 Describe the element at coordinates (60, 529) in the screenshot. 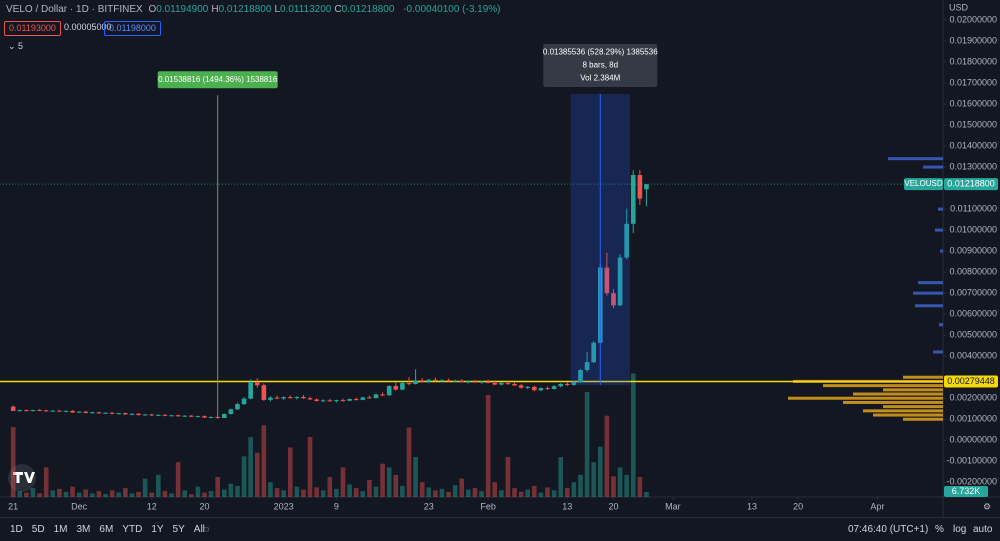

I see `range-button: 1M` at that location.